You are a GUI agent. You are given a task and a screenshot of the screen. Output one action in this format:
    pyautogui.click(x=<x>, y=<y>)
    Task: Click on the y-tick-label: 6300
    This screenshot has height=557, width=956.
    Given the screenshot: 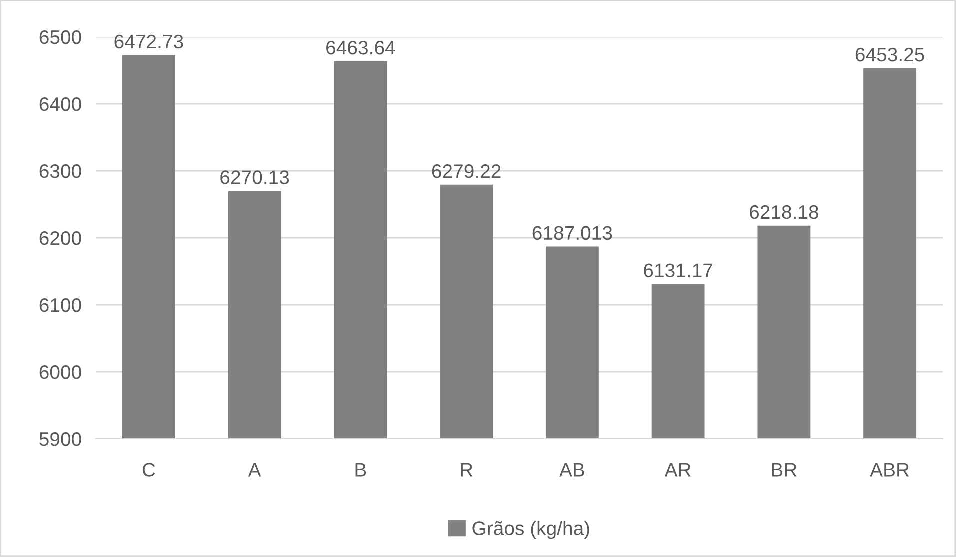 What is the action you would take?
    pyautogui.click(x=61, y=171)
    